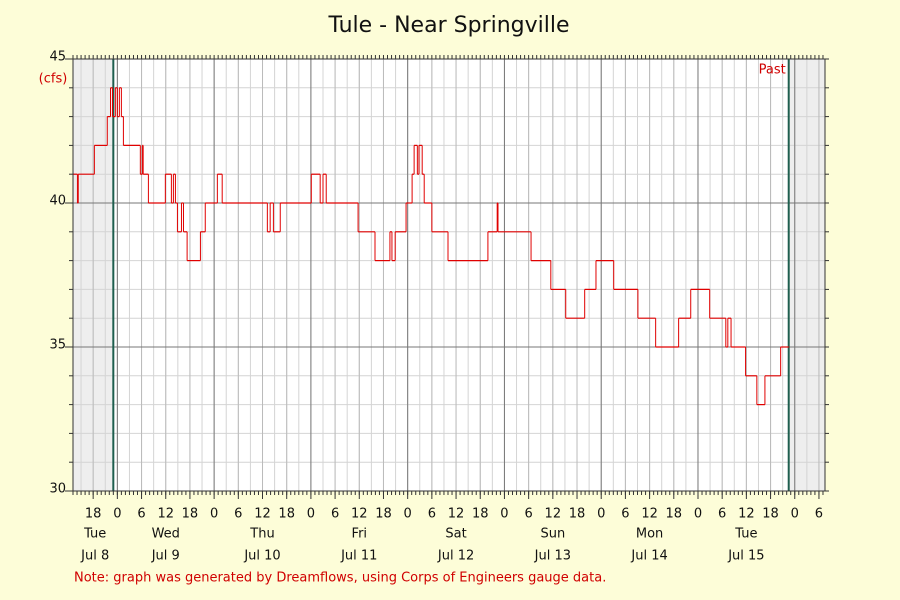  Describe the element at coordinates (53, 79) in the screenshot. I see `y-axis-label: (cfs)` at that location.